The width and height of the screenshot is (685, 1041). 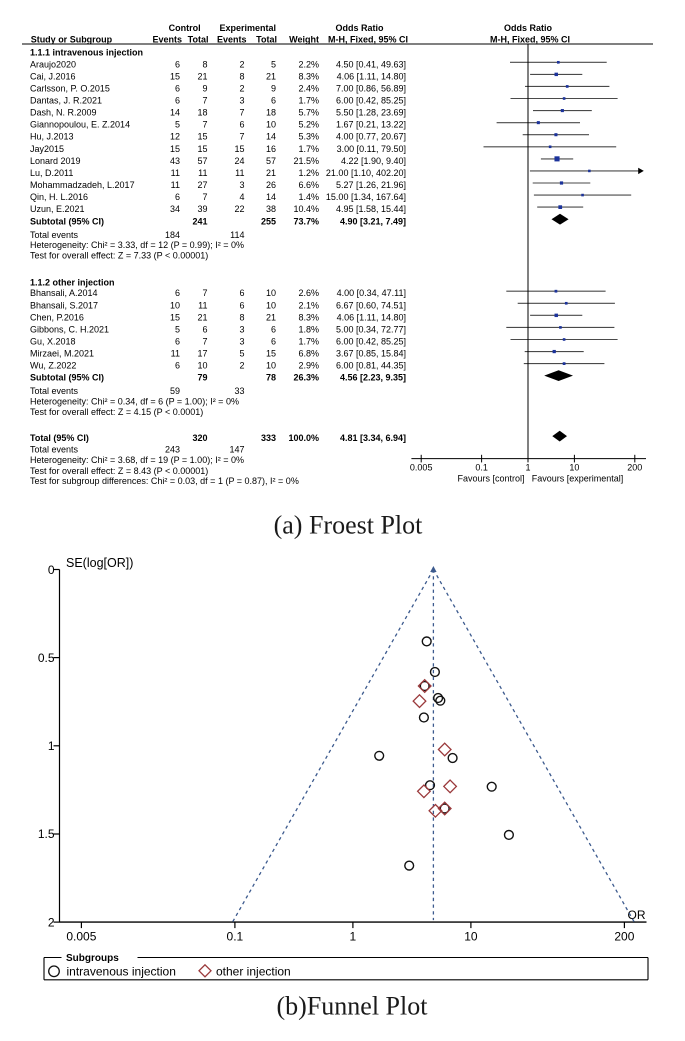 I want to click on svg-text: 4.90 [3.21, 7.49], so click(x=373, y=221).